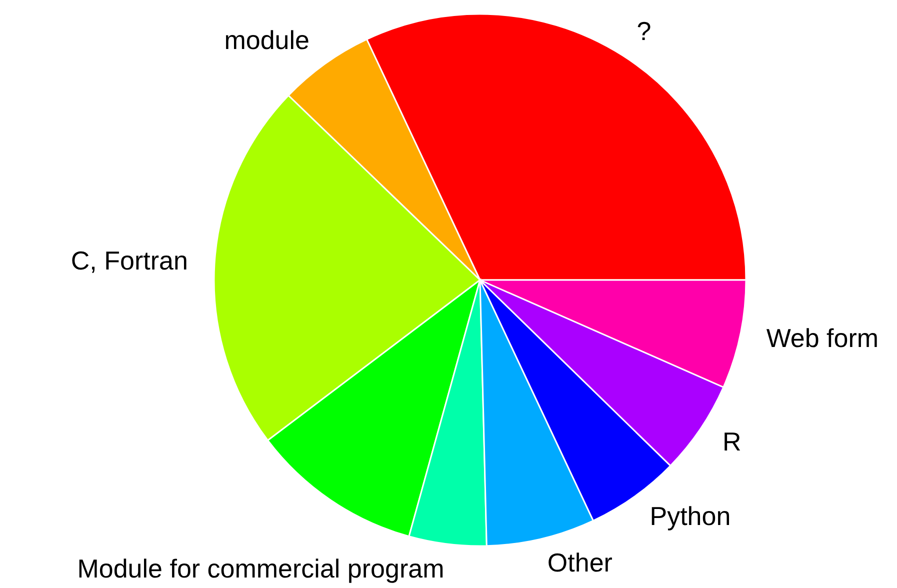 The image size is (897, 588). I want to click on slice-label: Module for commercial program, so click(260, 568).